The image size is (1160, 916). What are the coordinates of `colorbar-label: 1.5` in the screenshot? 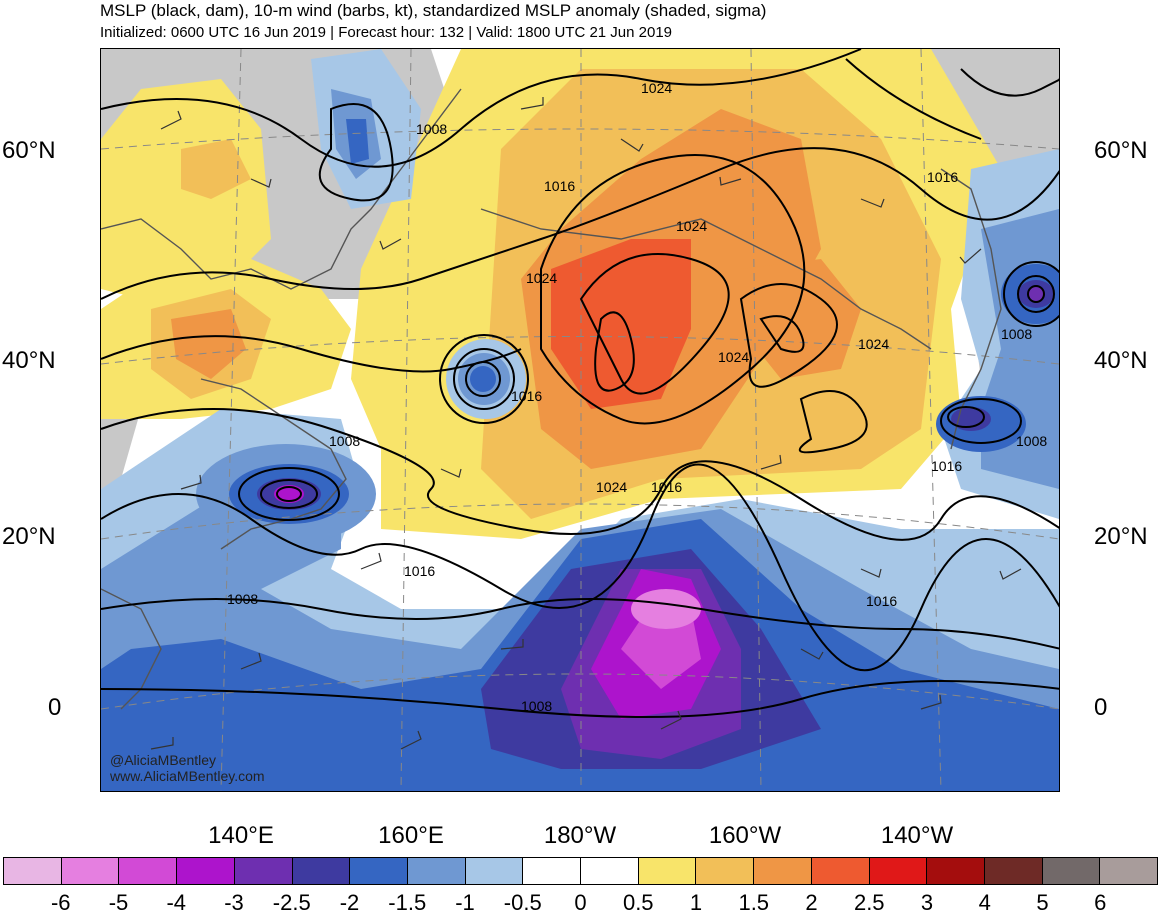 It's located at (754, 902).